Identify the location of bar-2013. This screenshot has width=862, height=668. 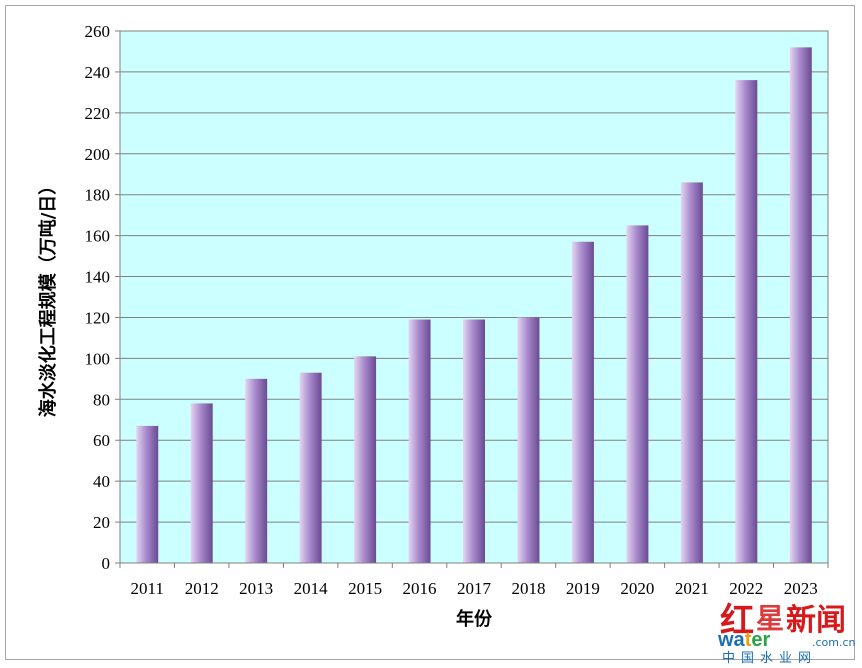
(256, 470).